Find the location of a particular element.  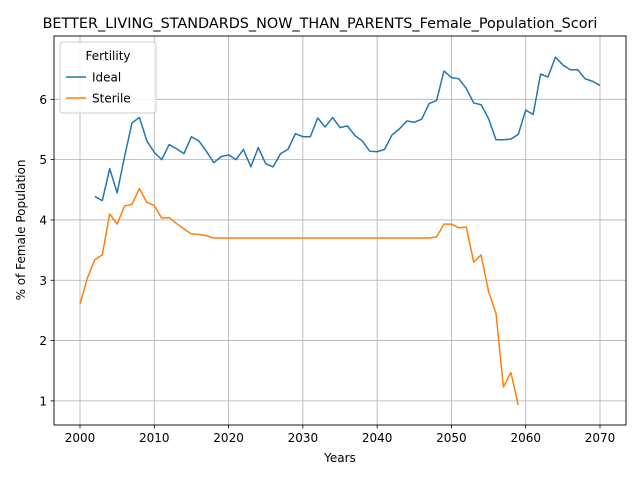

y-tick-label: 4 is located at coordinates (43, 220).